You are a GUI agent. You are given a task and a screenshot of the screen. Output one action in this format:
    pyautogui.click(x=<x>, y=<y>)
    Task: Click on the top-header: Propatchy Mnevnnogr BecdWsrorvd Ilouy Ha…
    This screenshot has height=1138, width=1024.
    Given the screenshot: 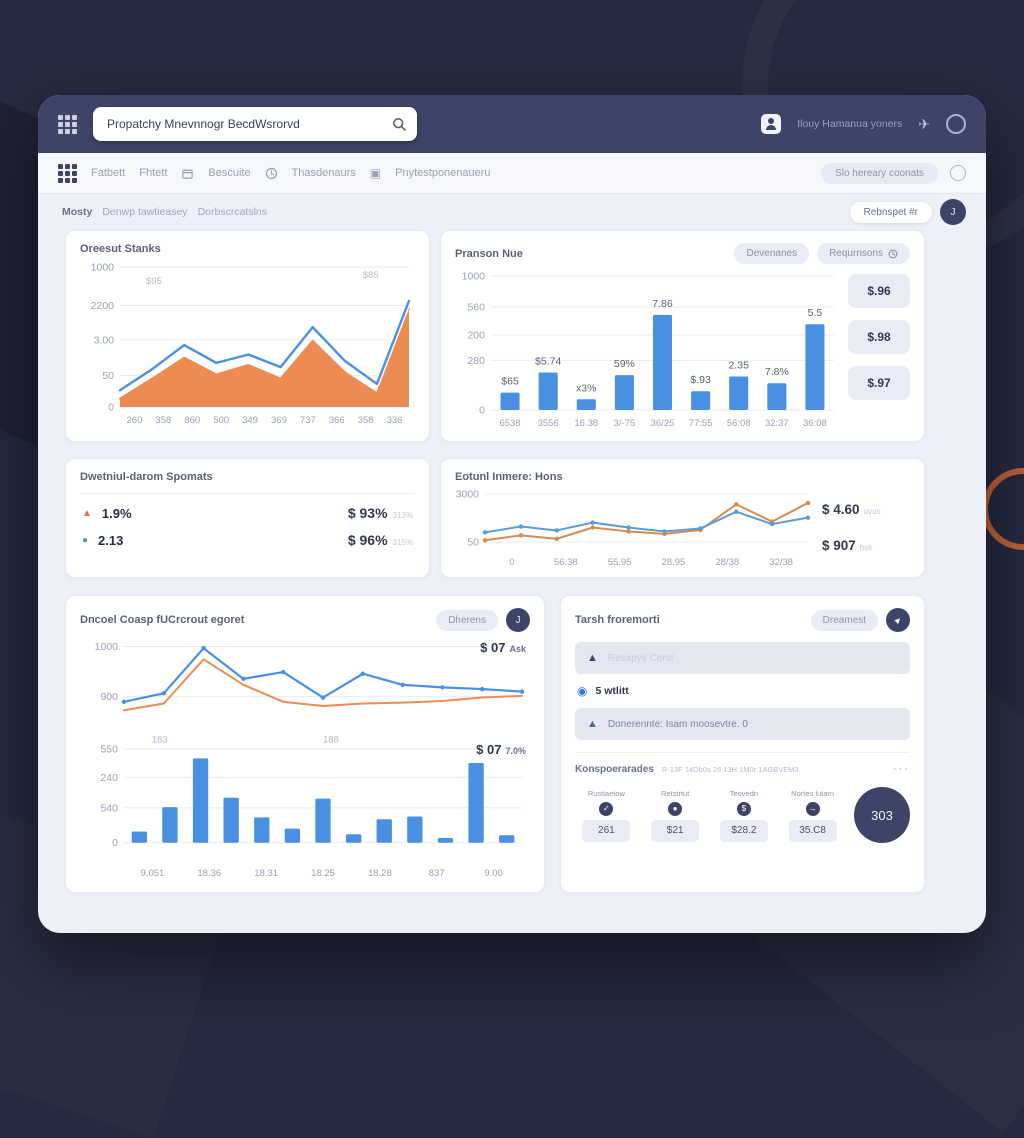 What is the action you would take?
    pyautogui.click(x=512, y=124)
    